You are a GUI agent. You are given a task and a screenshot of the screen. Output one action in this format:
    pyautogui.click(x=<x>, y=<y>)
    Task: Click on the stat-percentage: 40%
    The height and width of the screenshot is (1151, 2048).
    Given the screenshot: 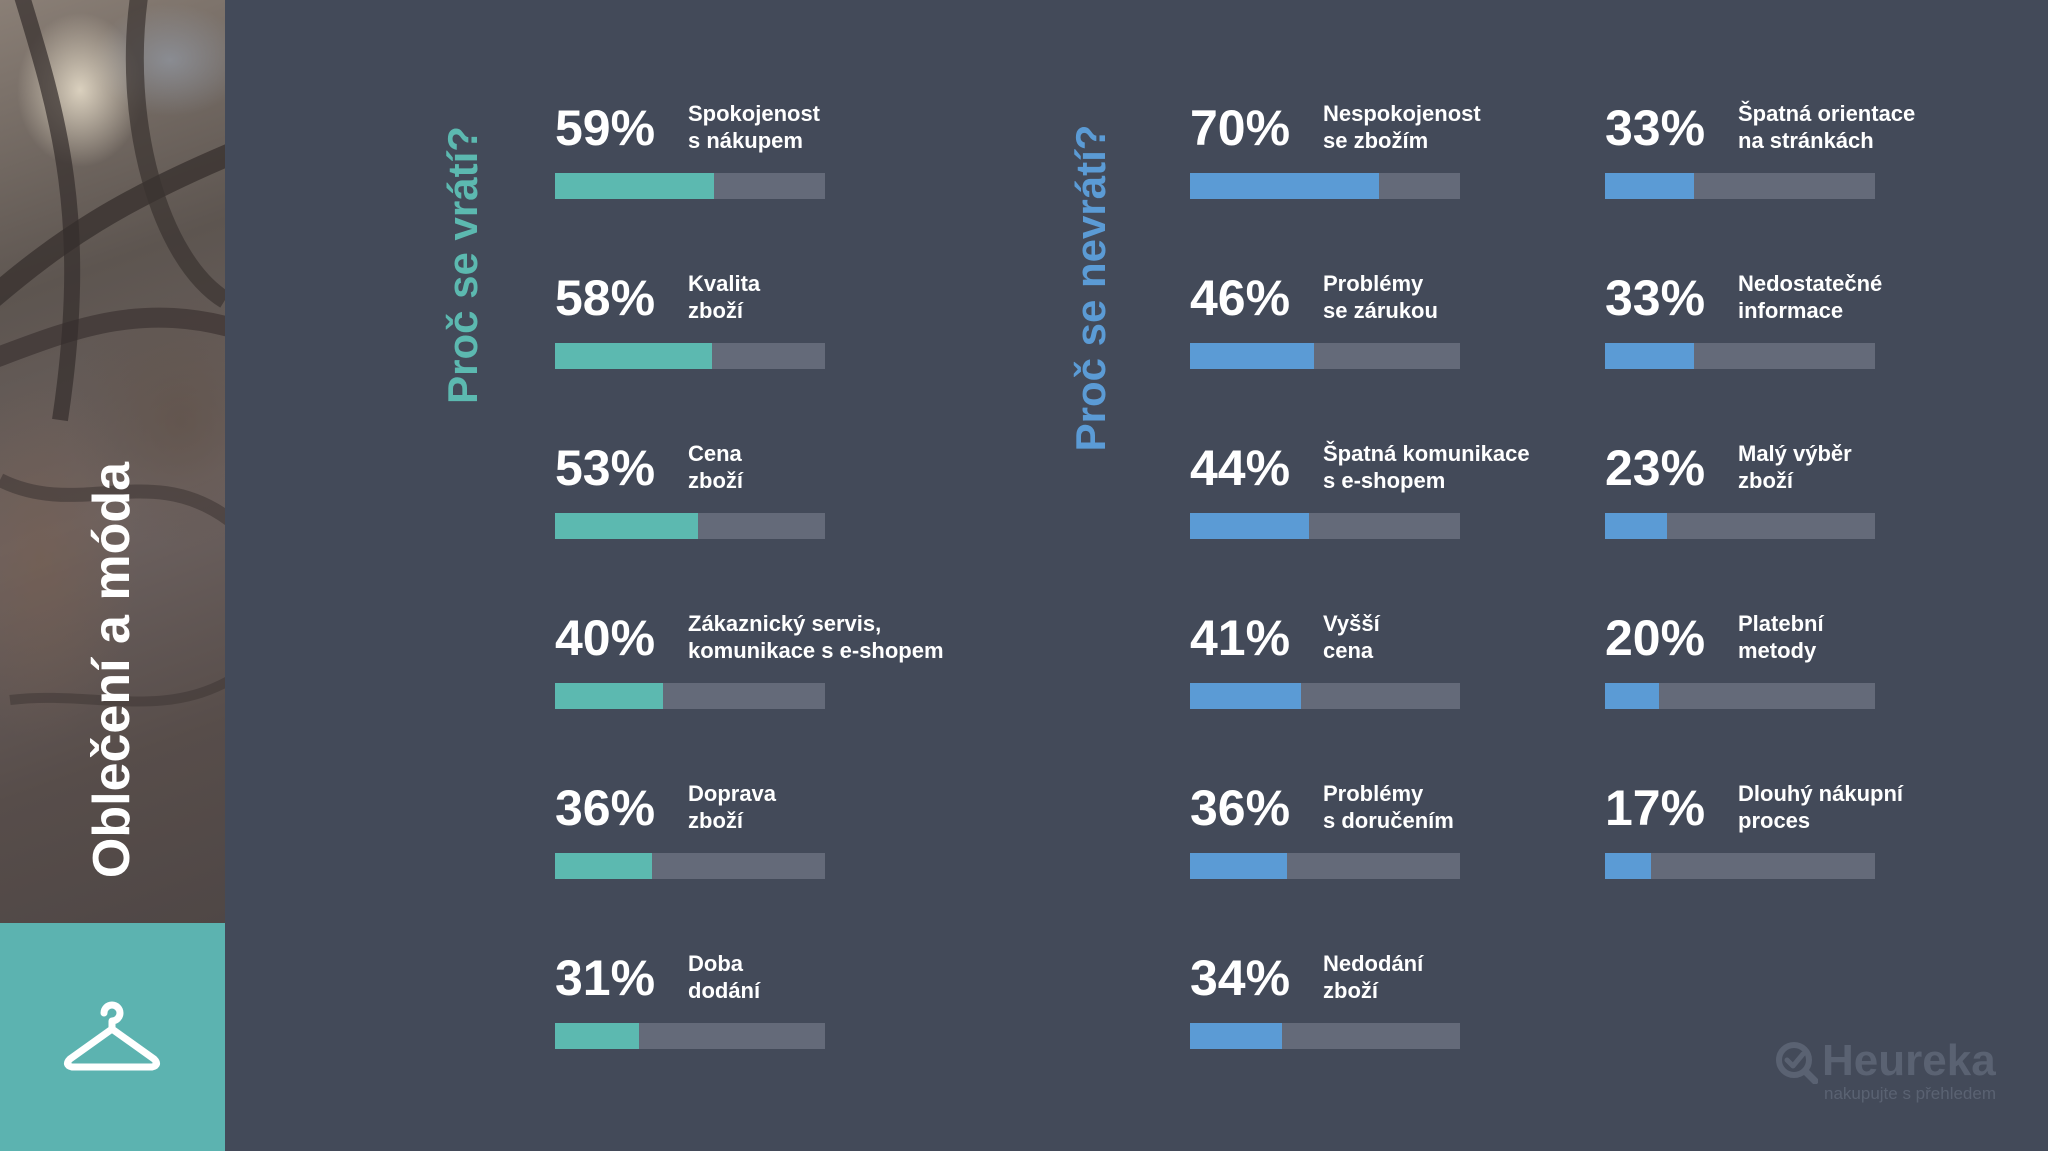 What is the action you would take?
    pyautogui.click(x=605, y=638)
    